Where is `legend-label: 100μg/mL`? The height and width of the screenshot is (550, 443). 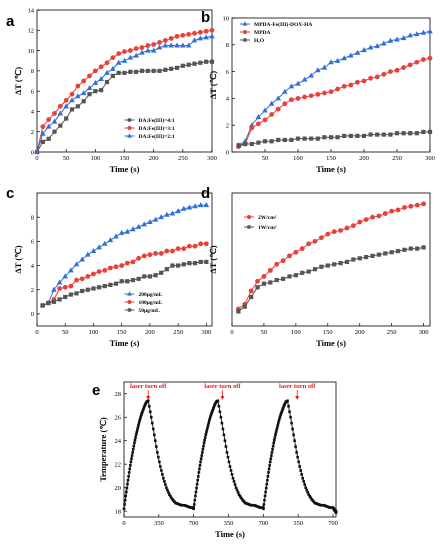
legend-label: 100μg/mL is located at coordinates (151, 303).